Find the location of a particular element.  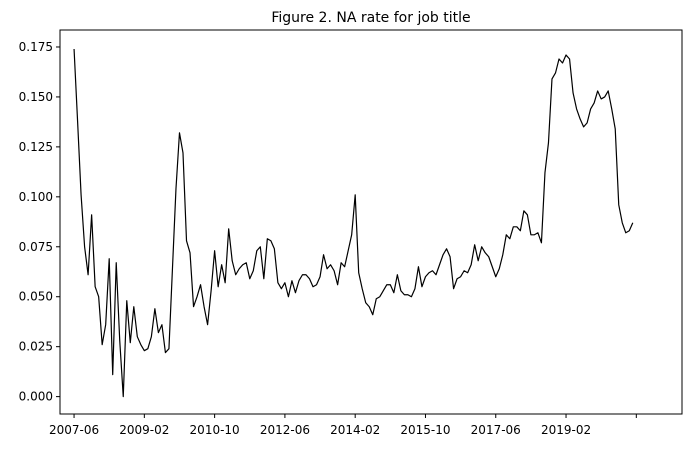

x-tick-label: 2015-10 is located at coordinates (425, 430).